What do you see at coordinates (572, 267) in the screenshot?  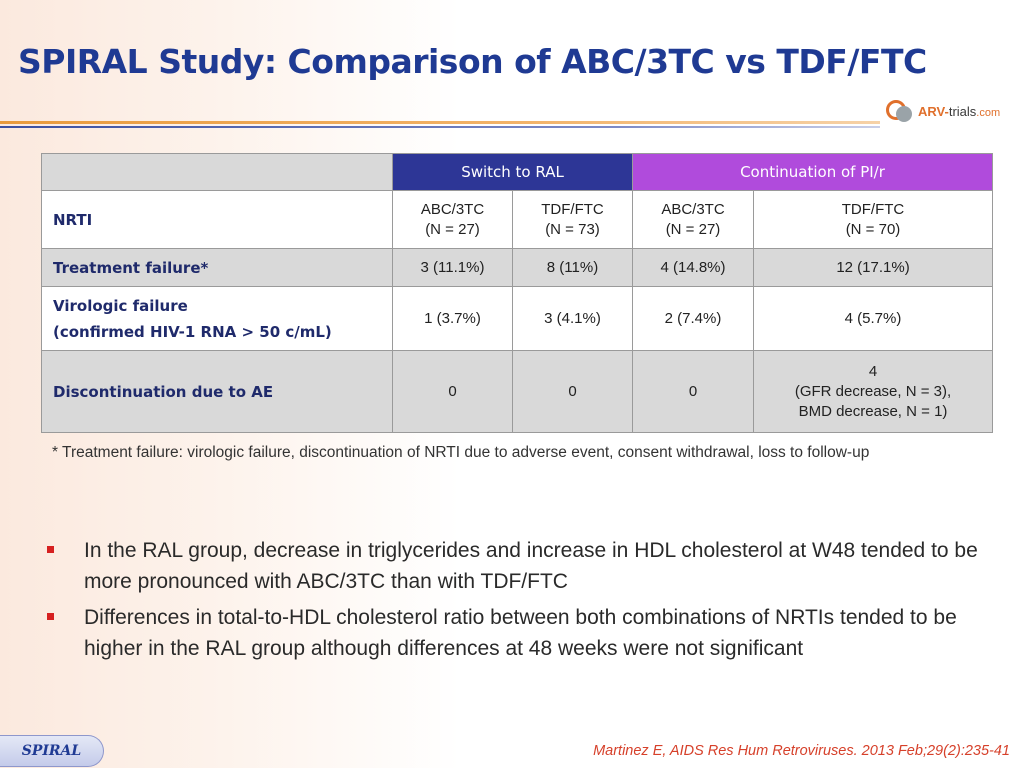 I see `table-cell: 8 (11%)` at bounding box center [572, 267].